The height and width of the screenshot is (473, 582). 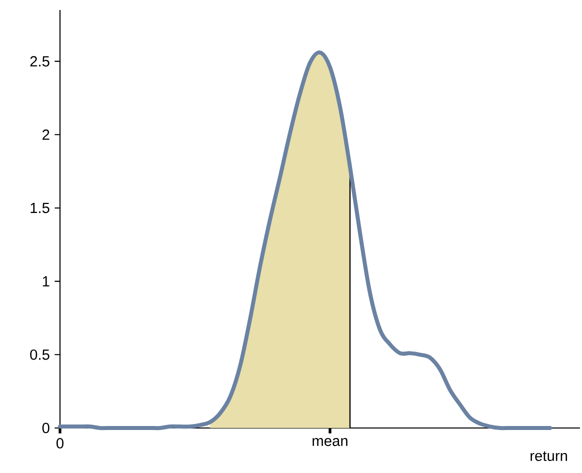 I want to click on y-tick-label: 2.5, so click(x=40, y=61).